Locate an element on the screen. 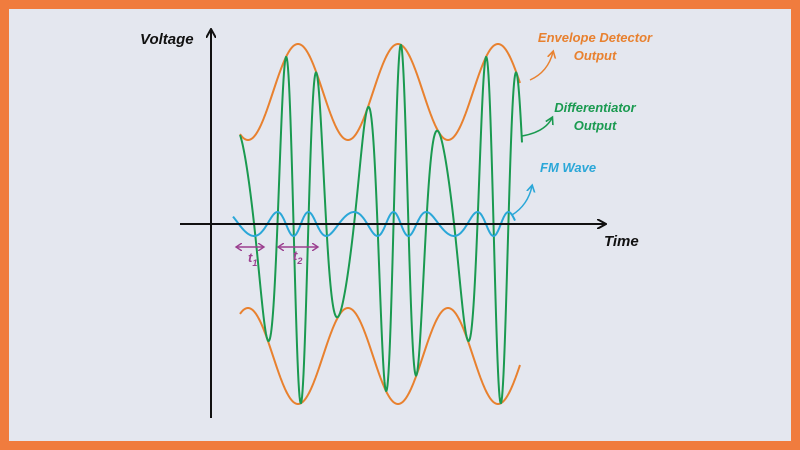  y-axis-label: Voltage is located at coordinates (167, 39).